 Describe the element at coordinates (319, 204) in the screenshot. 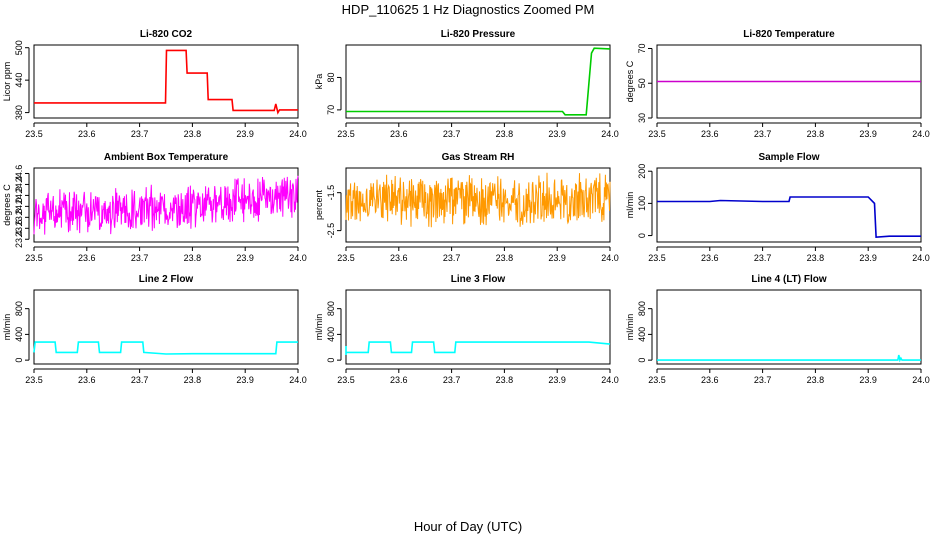

I see `y-axis-label: percent` at that location.